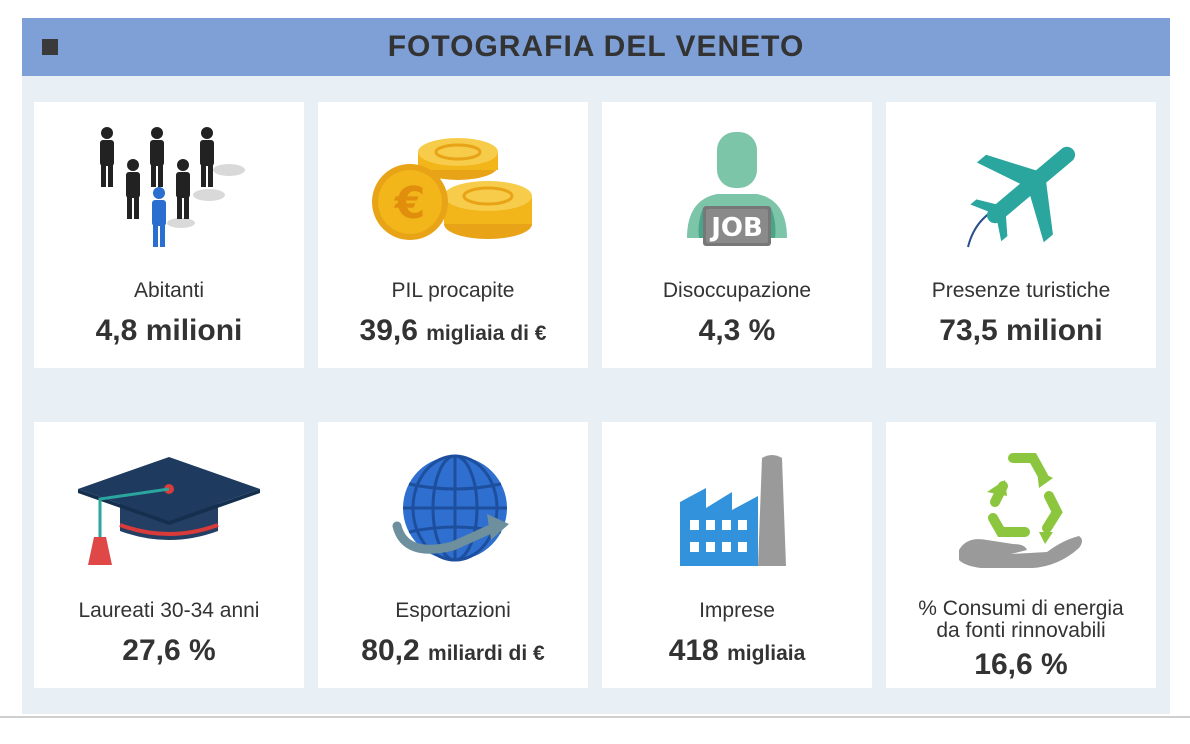 Image resolution: width=1190 pixels, height=744 pixels. I want to click on card-laureati: Laureati 30-34 anni 27,6 %, so click(169, 555).